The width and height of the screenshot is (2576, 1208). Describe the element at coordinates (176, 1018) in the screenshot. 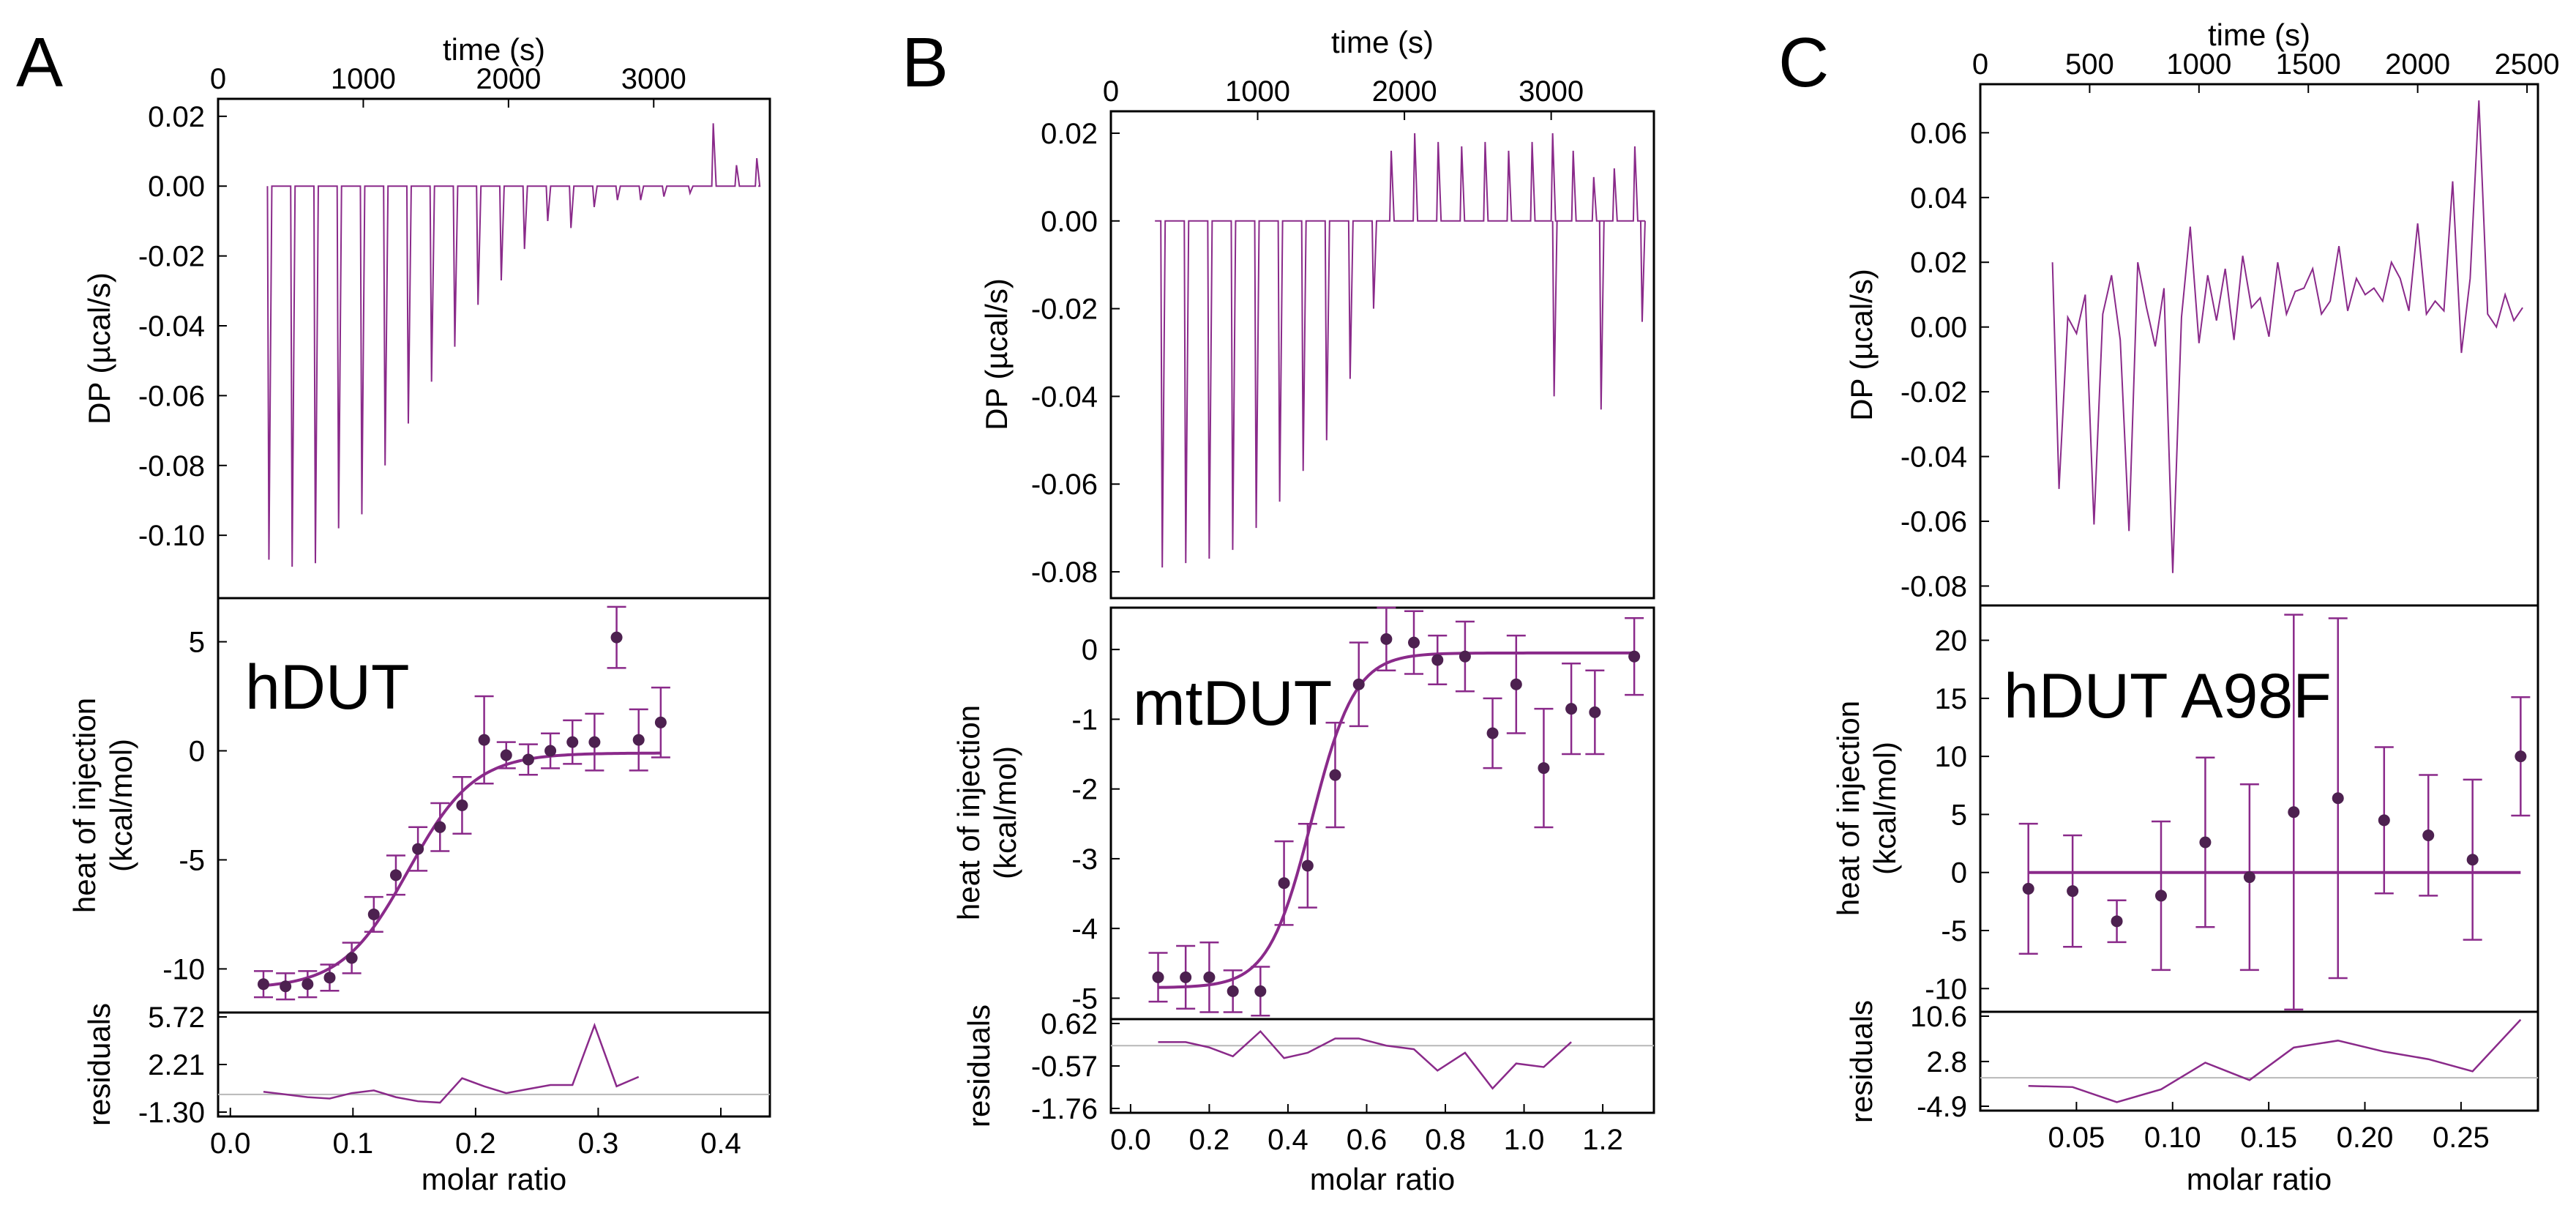

I see `panel-a-residual-tick-label: 5.72` at that location.